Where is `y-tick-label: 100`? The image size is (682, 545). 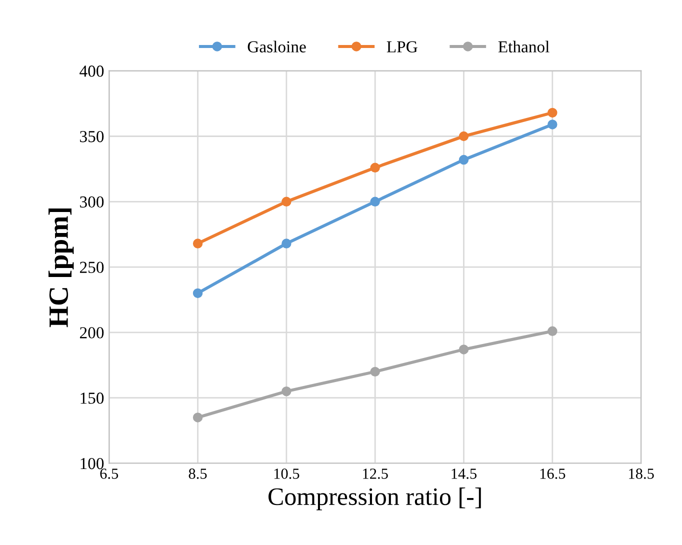
y-tick-label: 100 is located at coordinates (92, 464).